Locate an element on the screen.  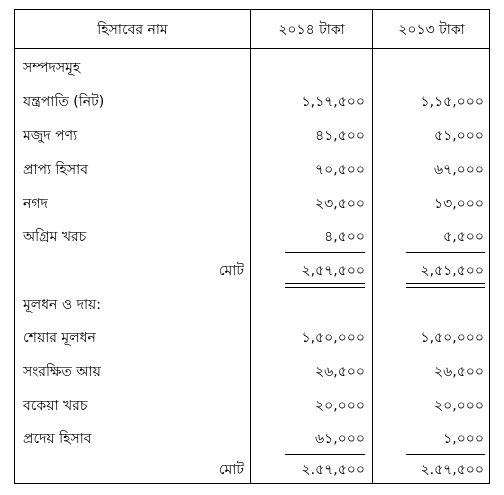
row-label: শেয়ার মূলধন is located at coordinates (59, 338).